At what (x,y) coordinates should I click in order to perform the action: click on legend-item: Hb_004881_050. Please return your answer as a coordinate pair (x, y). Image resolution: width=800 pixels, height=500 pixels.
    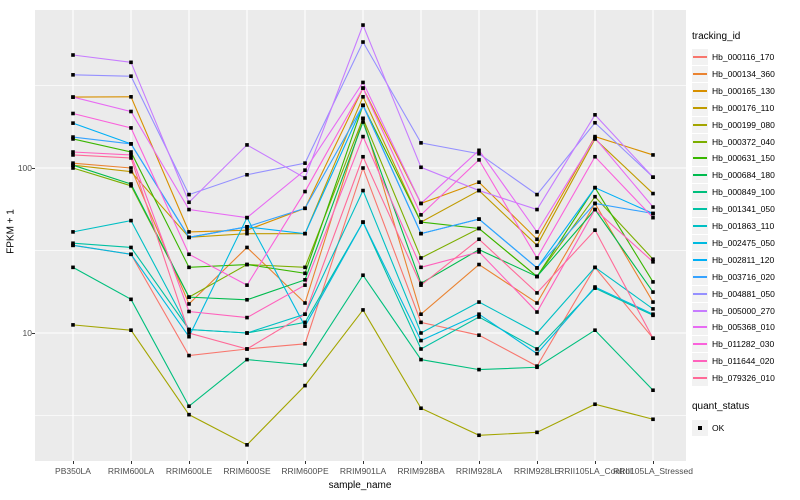
    Looking at the image, I should click on (733, 293).